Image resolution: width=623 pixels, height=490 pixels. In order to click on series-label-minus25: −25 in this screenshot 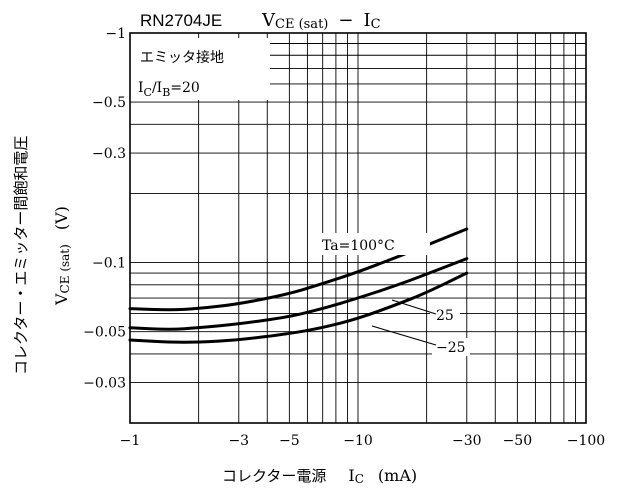, I will do `click(451, 348)`.